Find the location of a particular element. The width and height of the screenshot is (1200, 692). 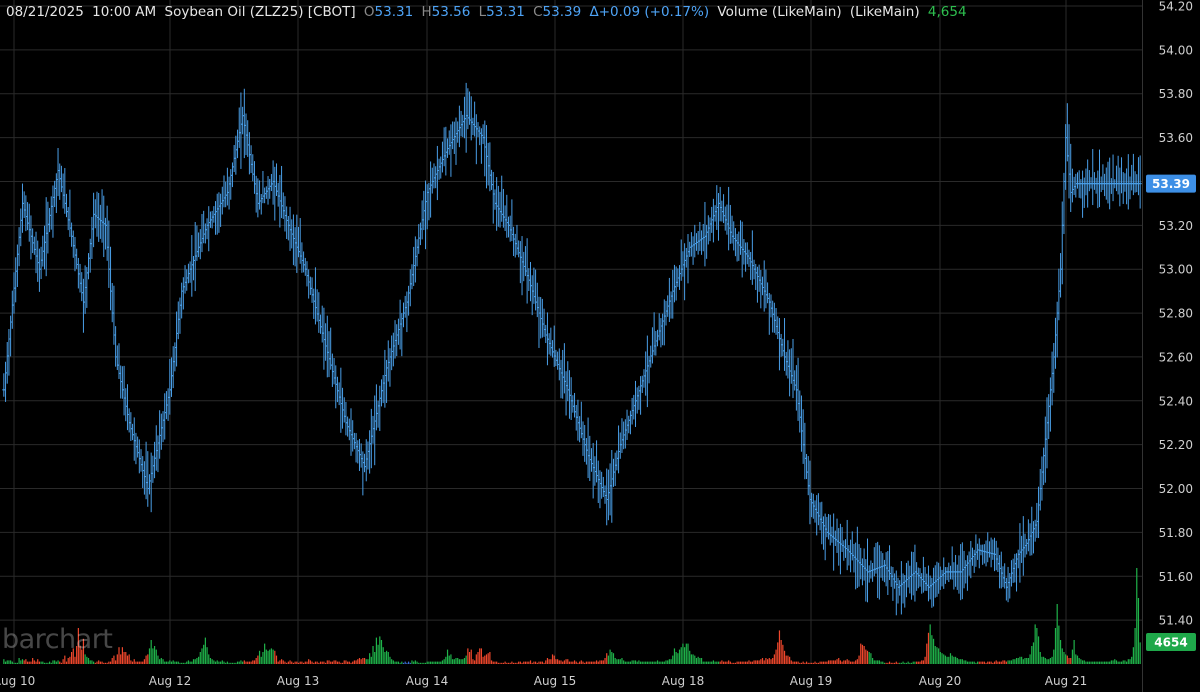

close-value: 53.39 is located at coordinates (562, 12).